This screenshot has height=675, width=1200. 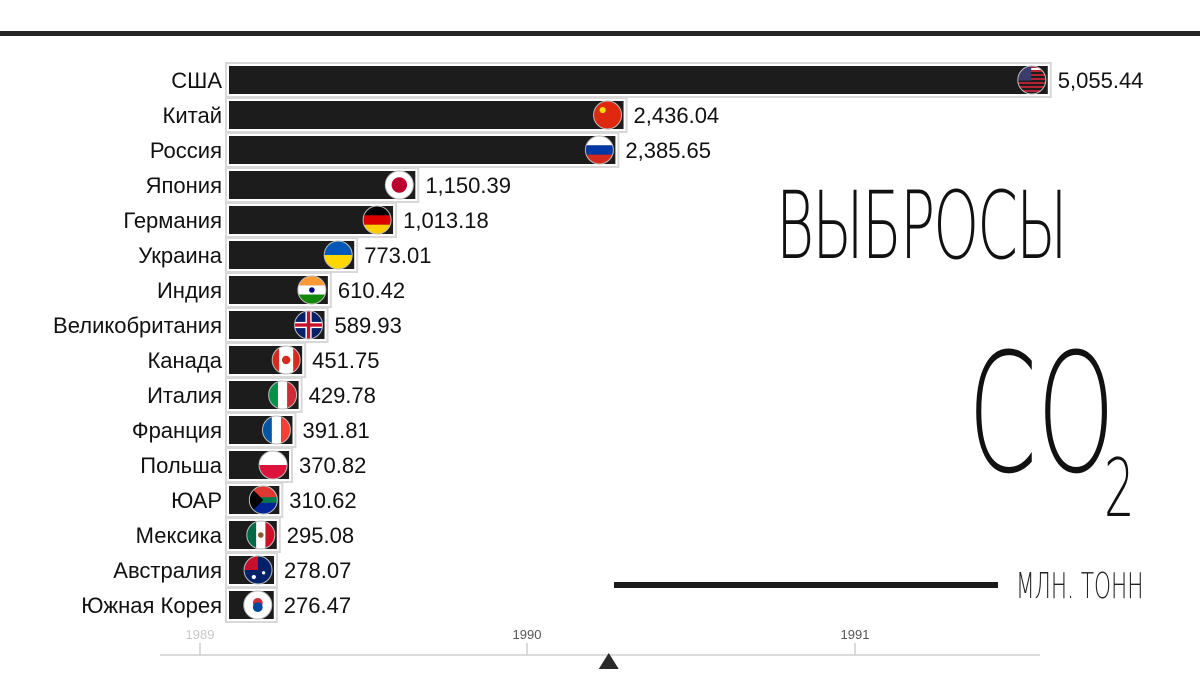 What do you see at coordinates (527, 634) in the screenshot?
I see `timeline-tick-label: 1990` at bounding box center [527, 634].